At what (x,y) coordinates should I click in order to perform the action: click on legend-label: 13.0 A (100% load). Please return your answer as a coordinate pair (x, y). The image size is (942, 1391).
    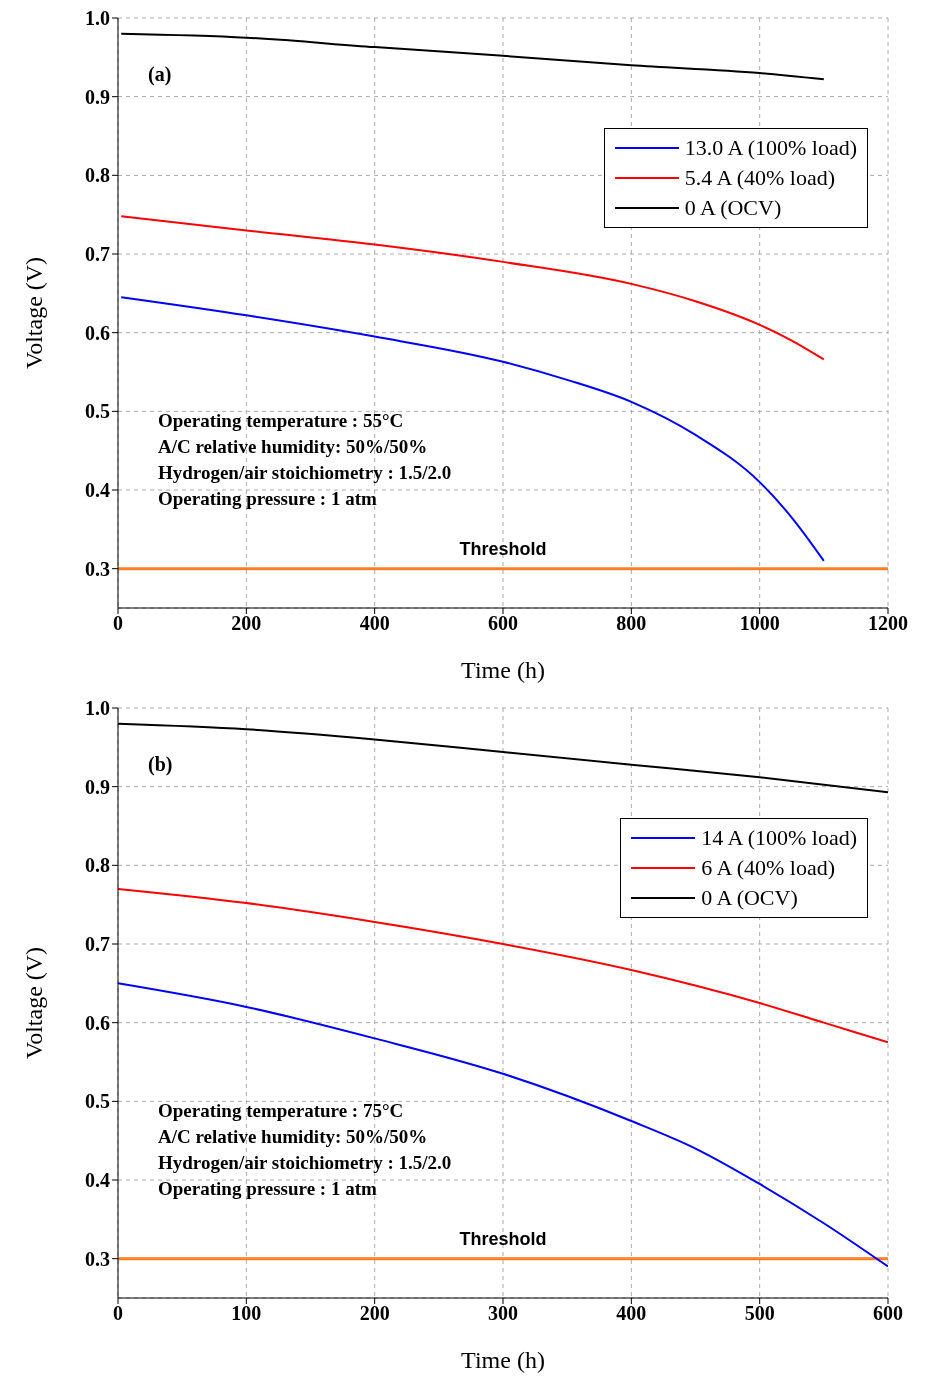
    Looking at the image, I should click on (770, 148).